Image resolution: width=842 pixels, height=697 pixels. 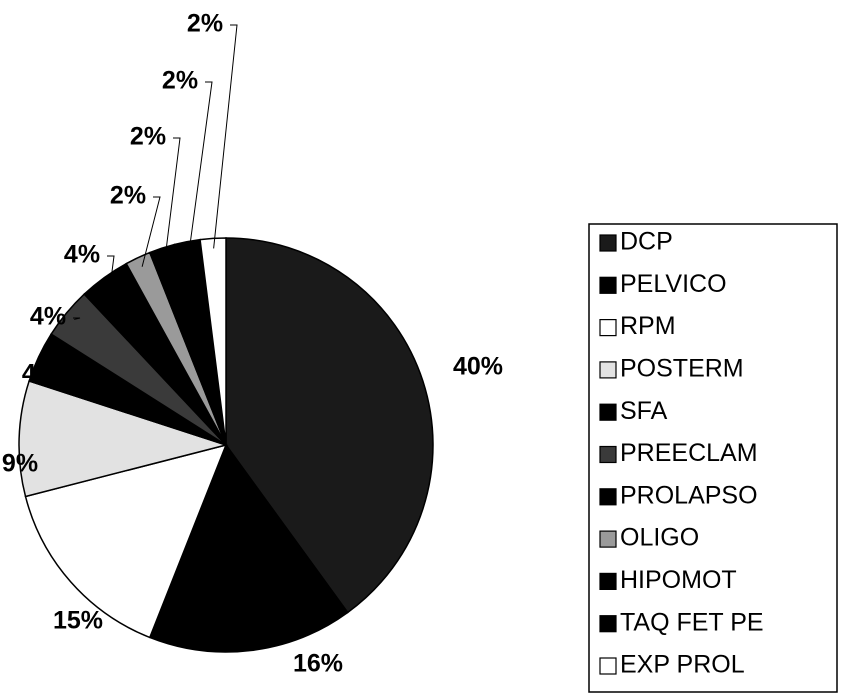 What do you see at coordinates (648, 326) in the screenshot?
I see `legend-label: RPM` at bounding box center [648, 326].